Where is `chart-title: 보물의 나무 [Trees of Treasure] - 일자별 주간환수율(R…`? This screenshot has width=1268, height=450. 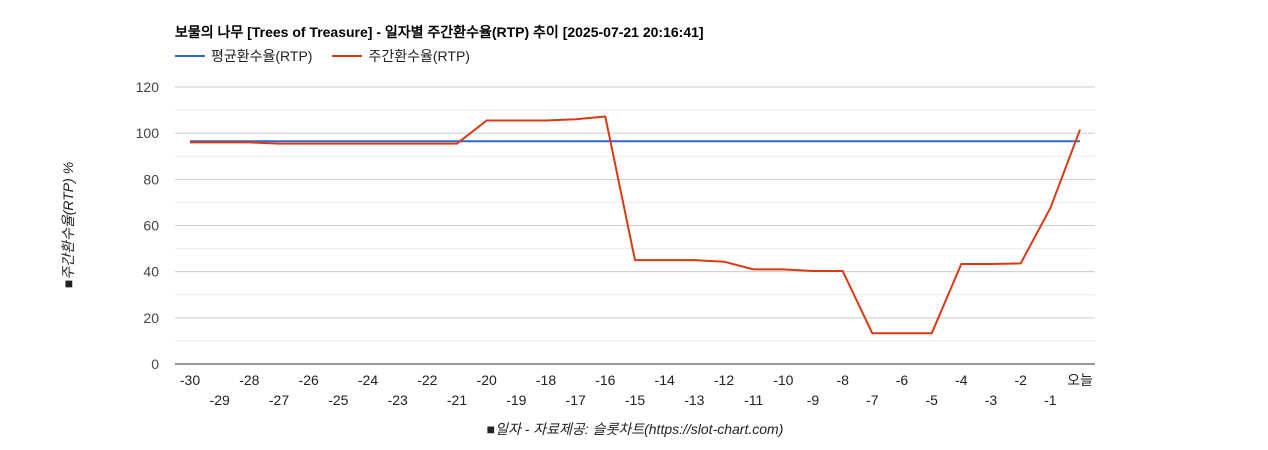 chart-title: 보물의 나무 [Trees of Treasure] - 일자별 주간환수율(R… is located at coordinates (439, 32).